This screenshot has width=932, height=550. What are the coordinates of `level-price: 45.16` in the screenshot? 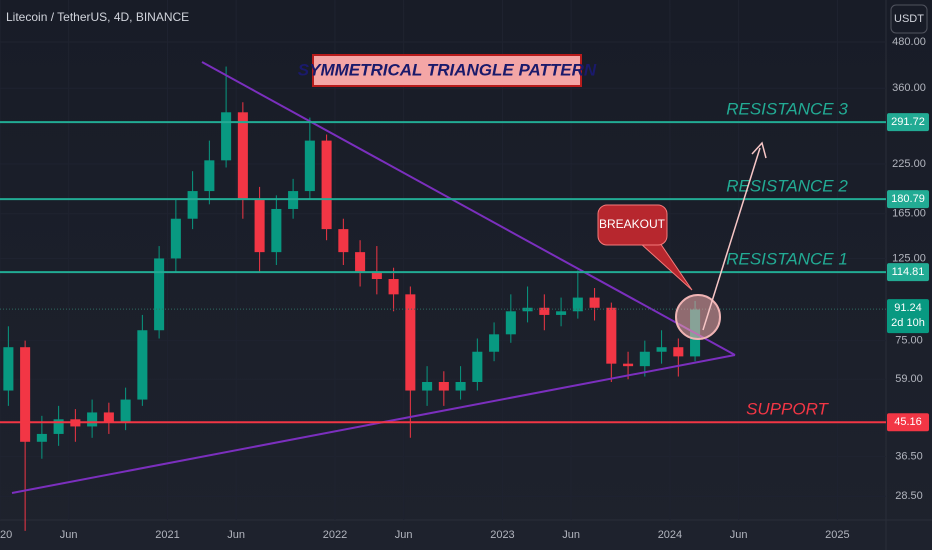 It's located at (908, 422).